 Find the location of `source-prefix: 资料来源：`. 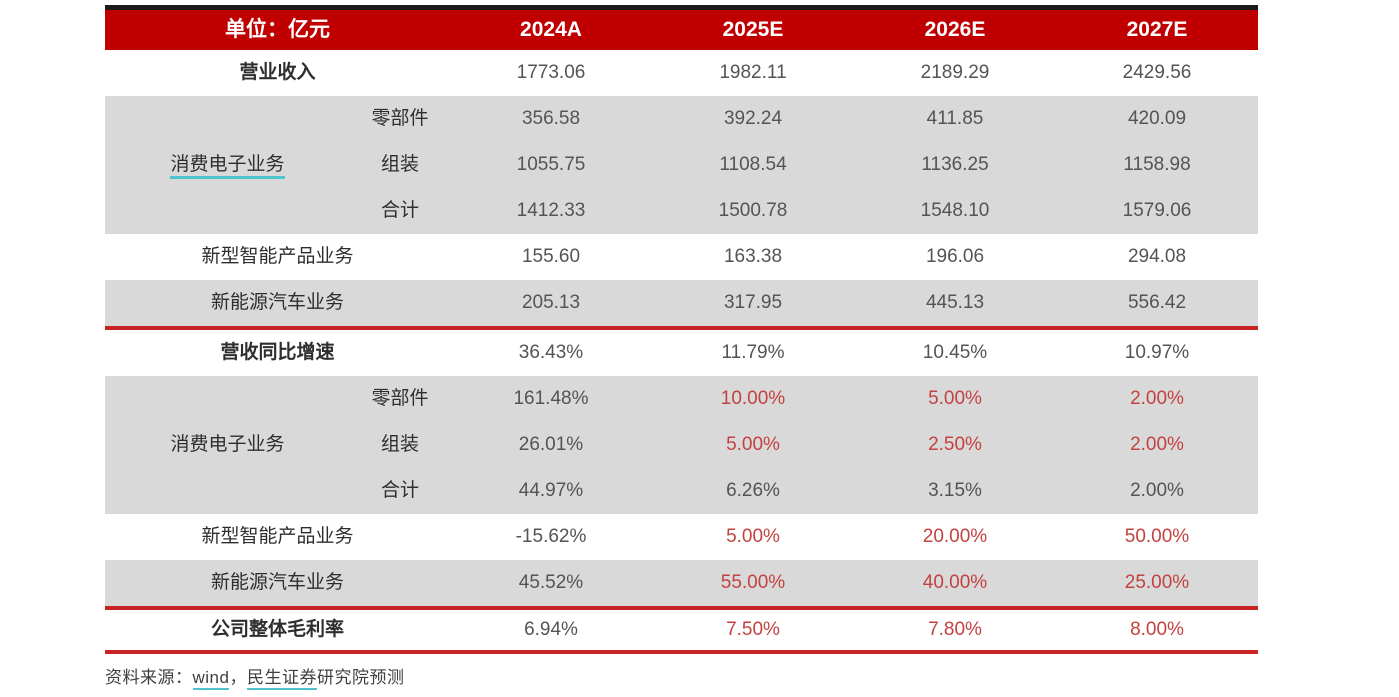

source-prefix: 资料来源： is located at coordinates (149, 677).